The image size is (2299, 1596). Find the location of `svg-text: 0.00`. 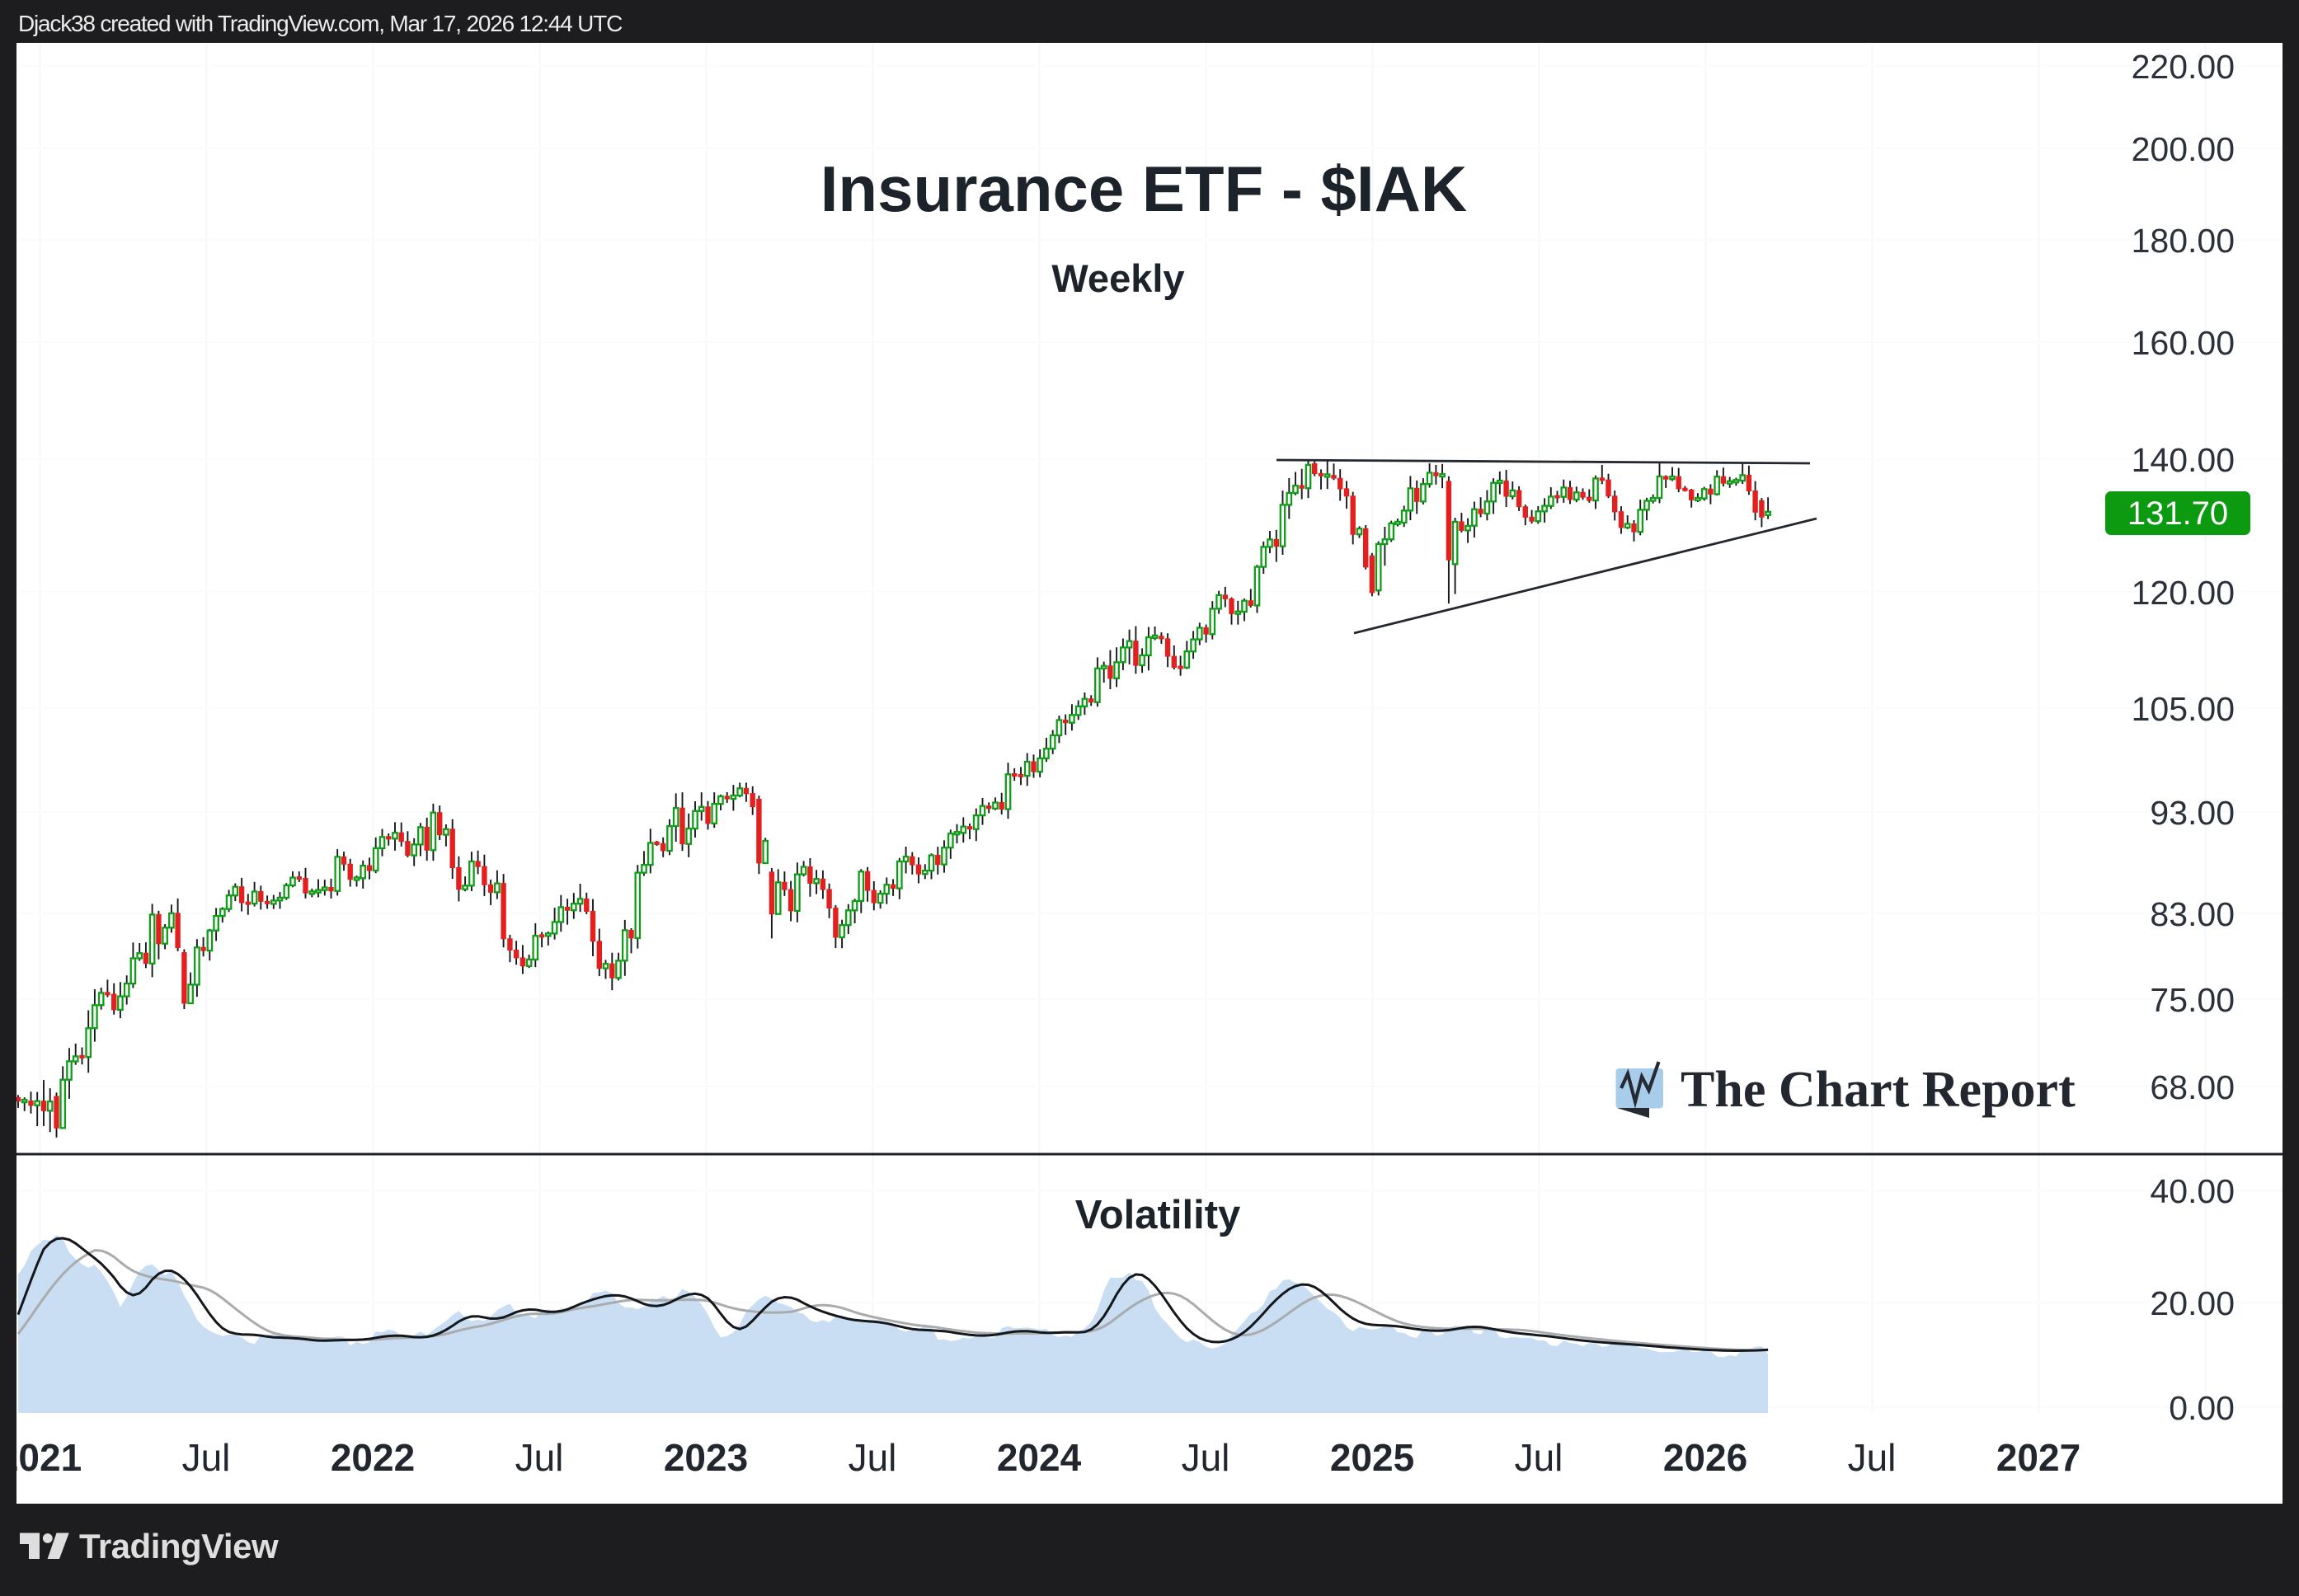

svg-text: 0.00 is located at coordinates (2202, 1408).